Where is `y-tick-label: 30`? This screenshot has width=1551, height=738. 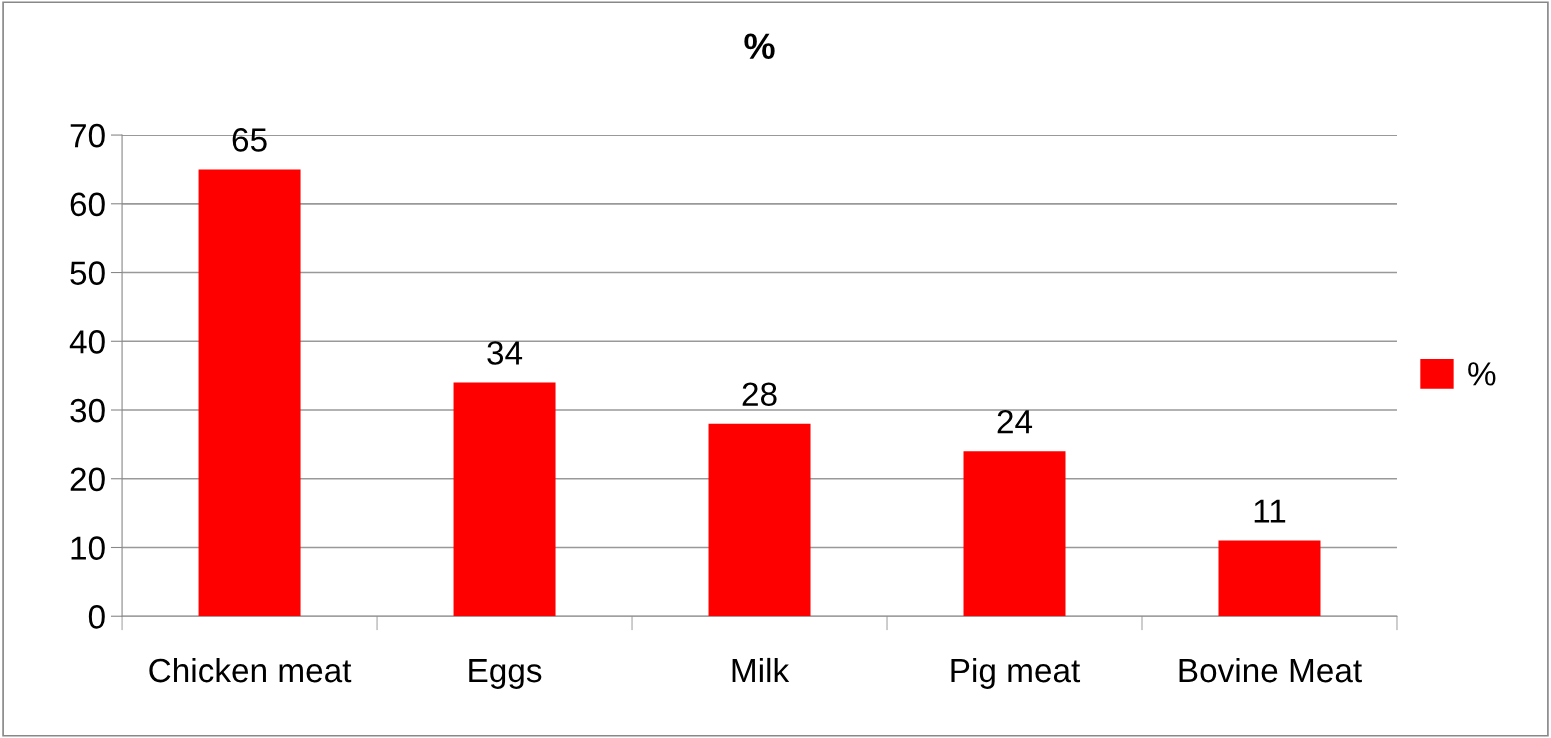 y-tick-label: 30 is located at coordinates (87, 410).